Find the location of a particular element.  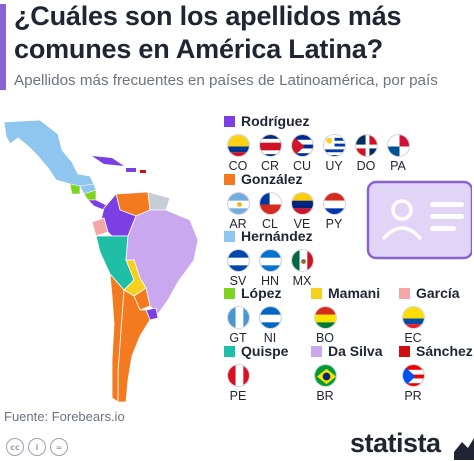

map-ecuador is located at coordinates (100, 227).